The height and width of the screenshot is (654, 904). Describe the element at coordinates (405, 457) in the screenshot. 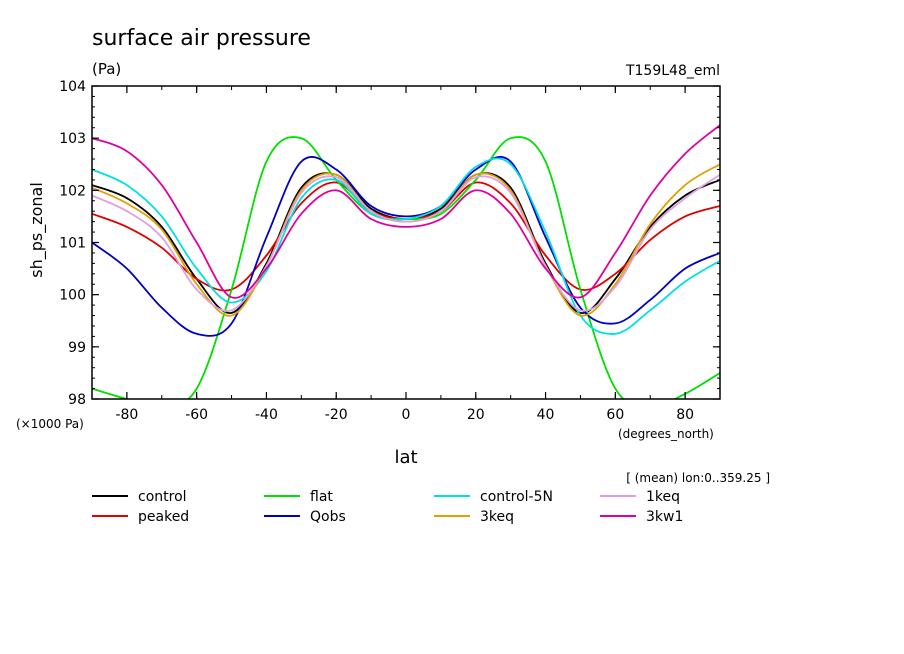

I see `x-axis-label: lat` at that location.